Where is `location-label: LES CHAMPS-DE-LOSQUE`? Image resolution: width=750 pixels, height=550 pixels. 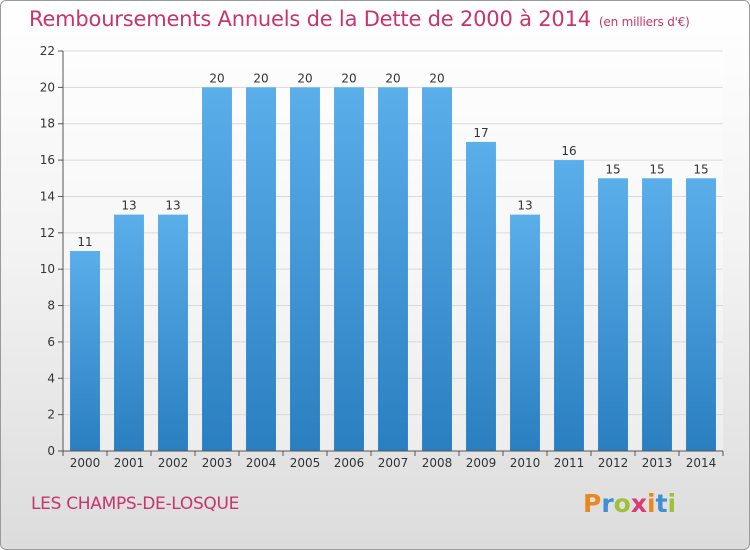 location-label: LES CHAMPS-DE-LOSQUE is located at coordinates (135, 504).